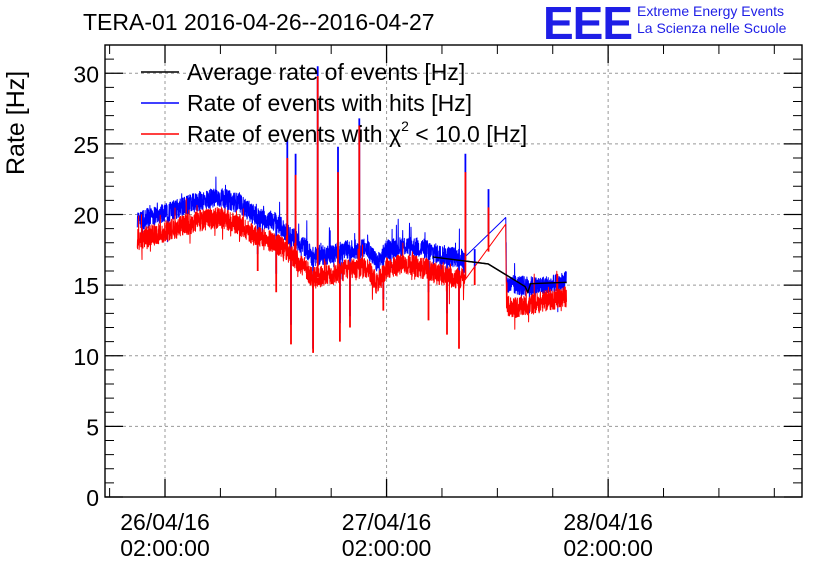 This screenshot has width=836, height=572. Describe the element at coordinates (711, 11) in the screenshot. I see `logo-line-1: Extreme Energy Events` at that location.